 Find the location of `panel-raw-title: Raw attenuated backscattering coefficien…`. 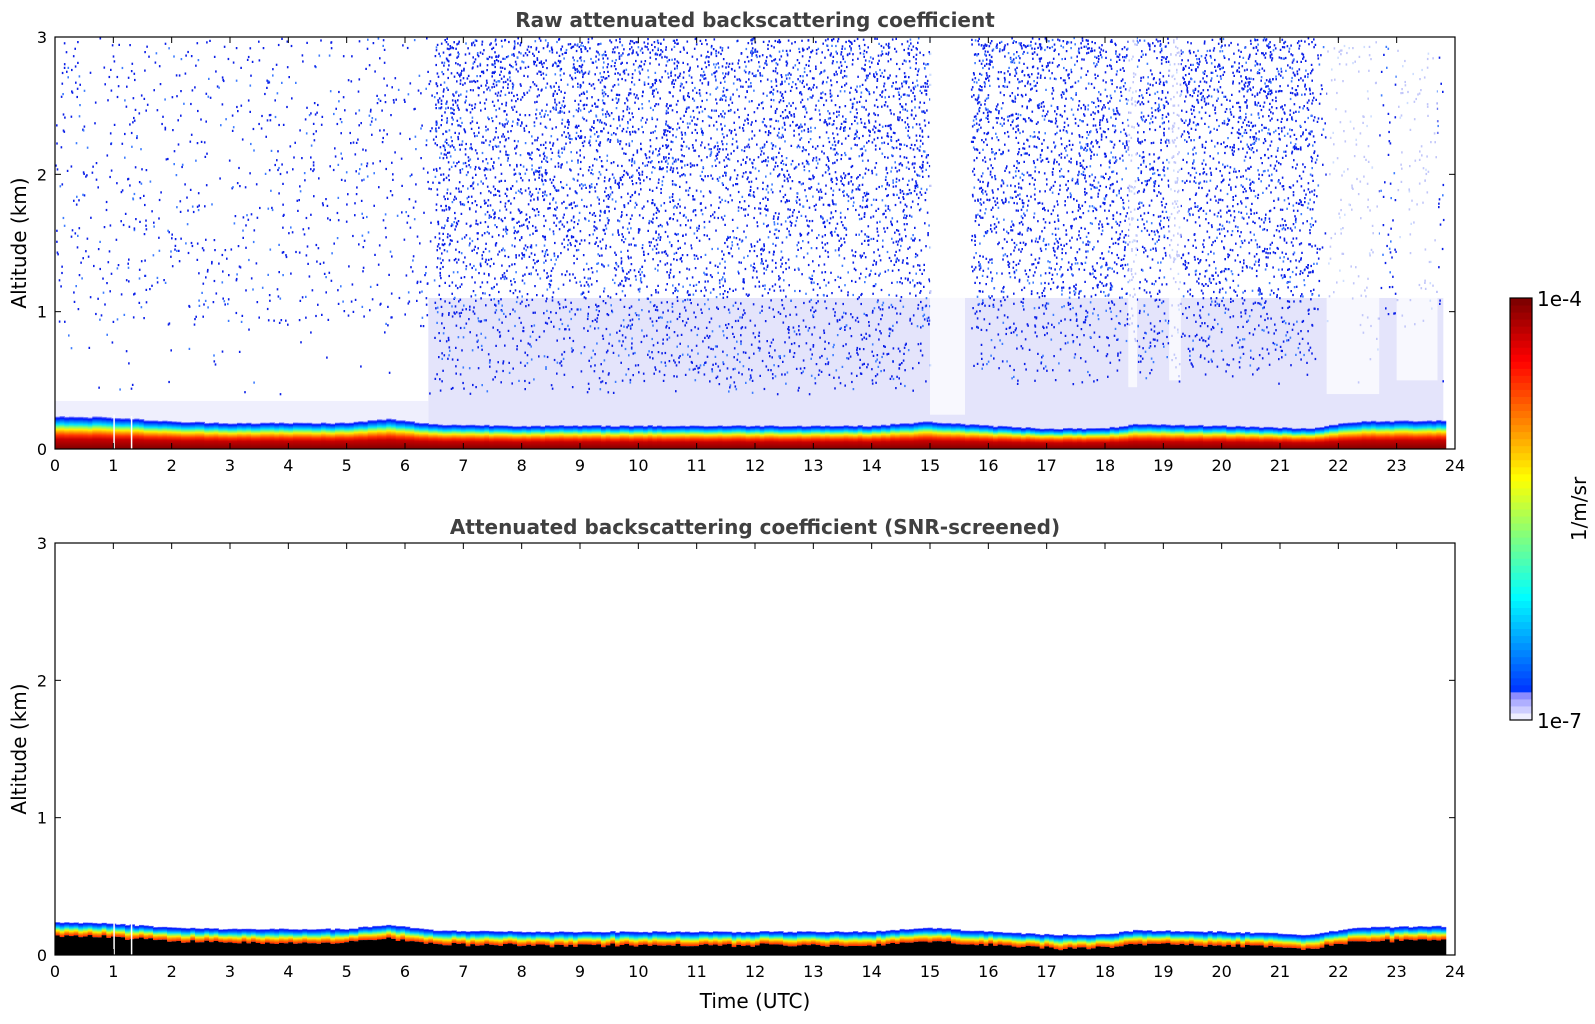

panel-raw-title: Raw attenuated backscattering coefficien… is located at coordinates (755, 20).